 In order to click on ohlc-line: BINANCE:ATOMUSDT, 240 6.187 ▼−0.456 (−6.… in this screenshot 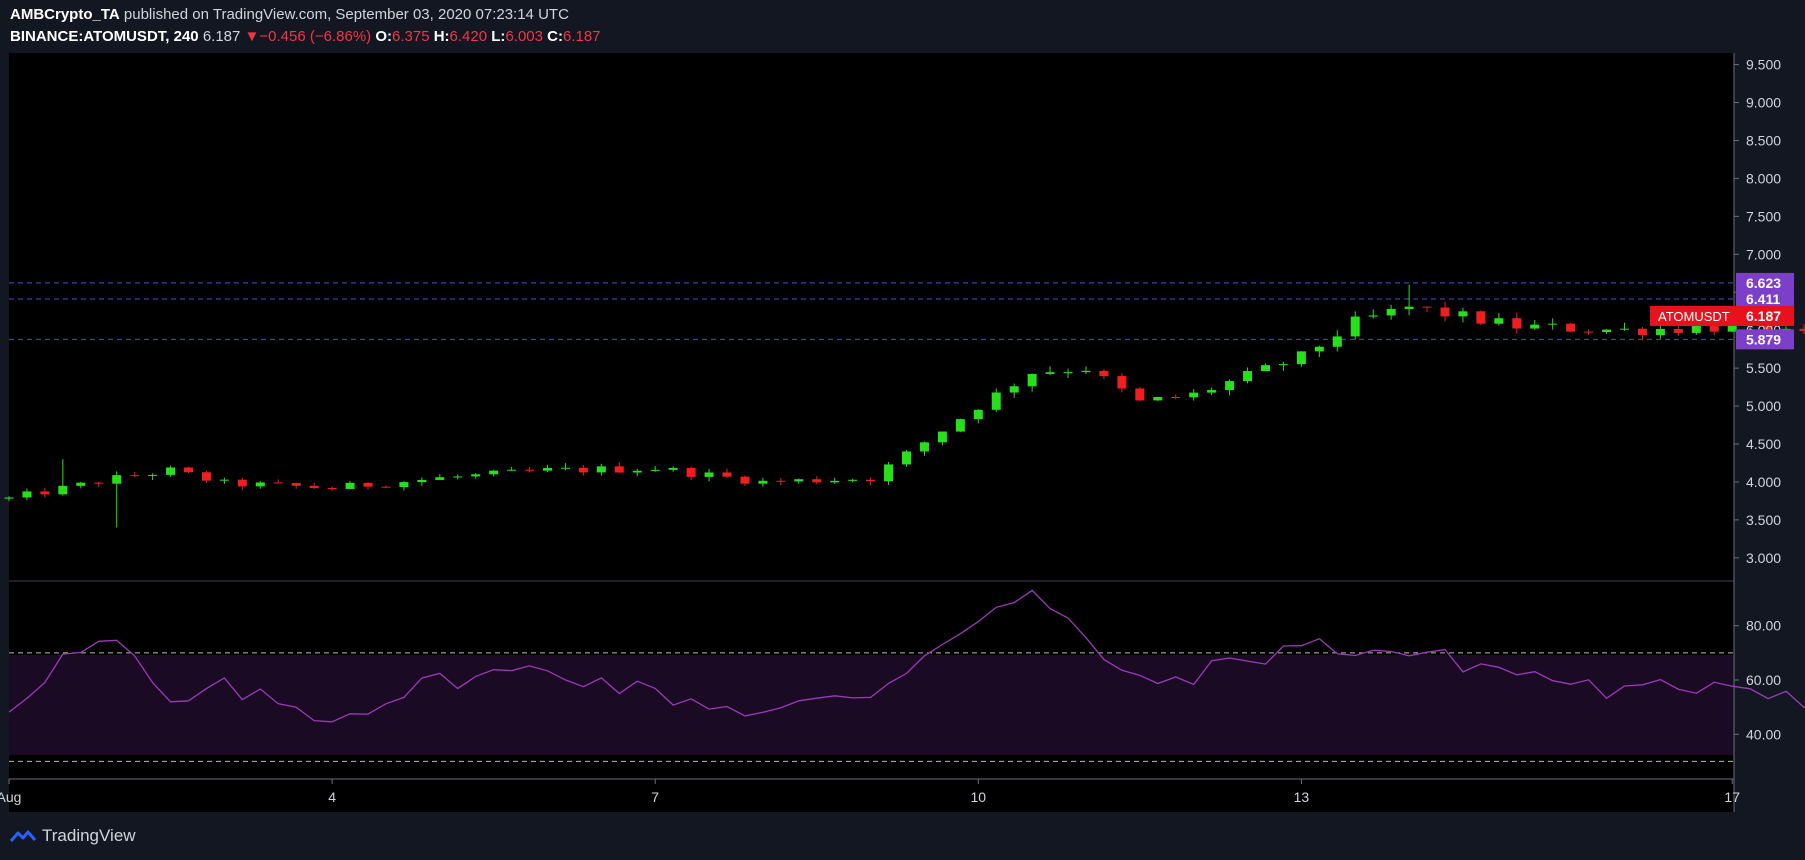, I will do `click(305, 36)`.